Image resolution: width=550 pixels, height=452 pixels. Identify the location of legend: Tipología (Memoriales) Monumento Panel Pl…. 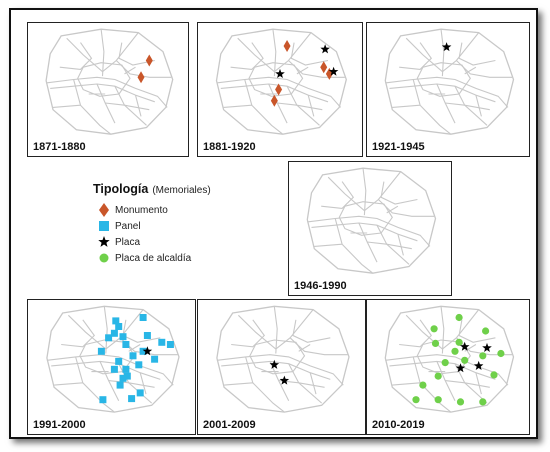
(188, 232).